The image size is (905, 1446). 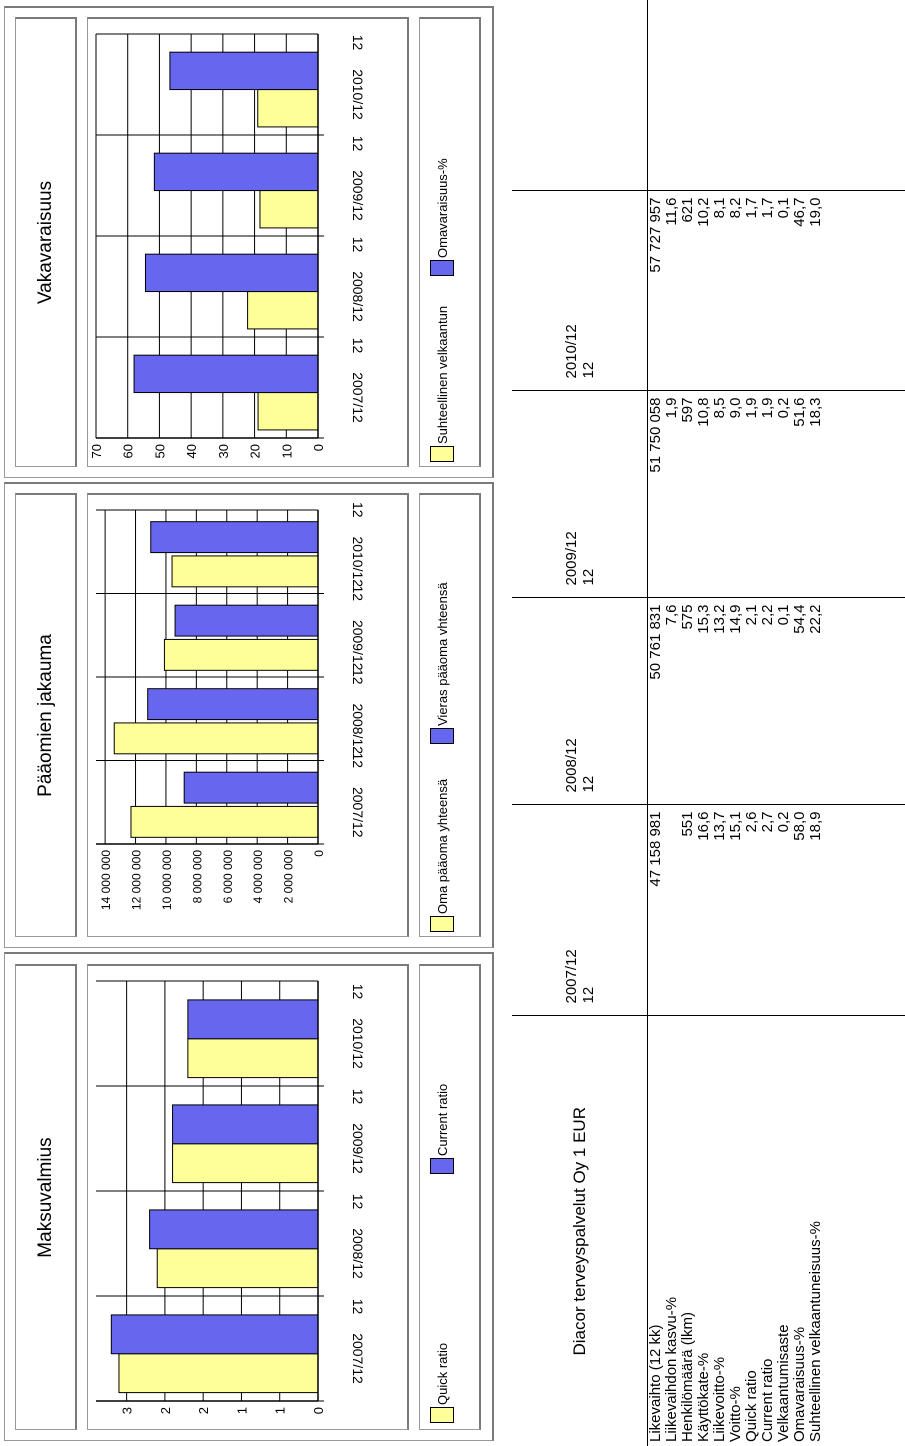 I want to click on table-cell: 51,6, so click(x=799, y=412).